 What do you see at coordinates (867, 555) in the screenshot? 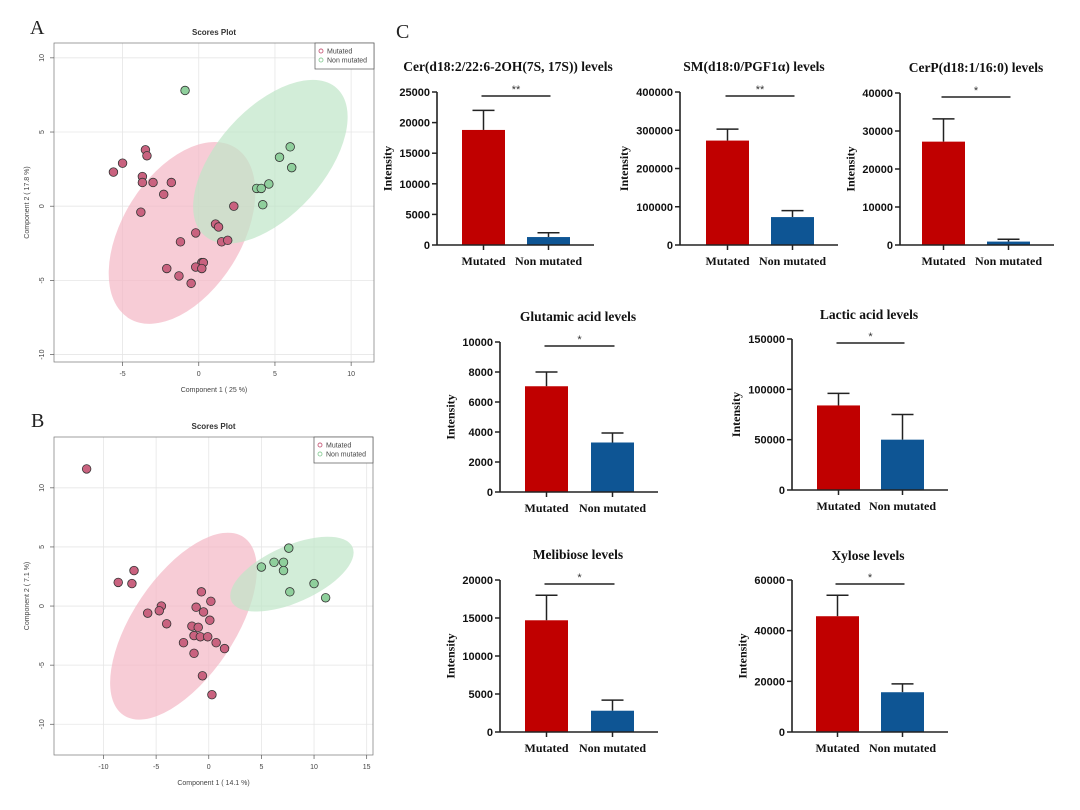
I see `chart-title: Xylose levels` at bounding box center [867, 555].